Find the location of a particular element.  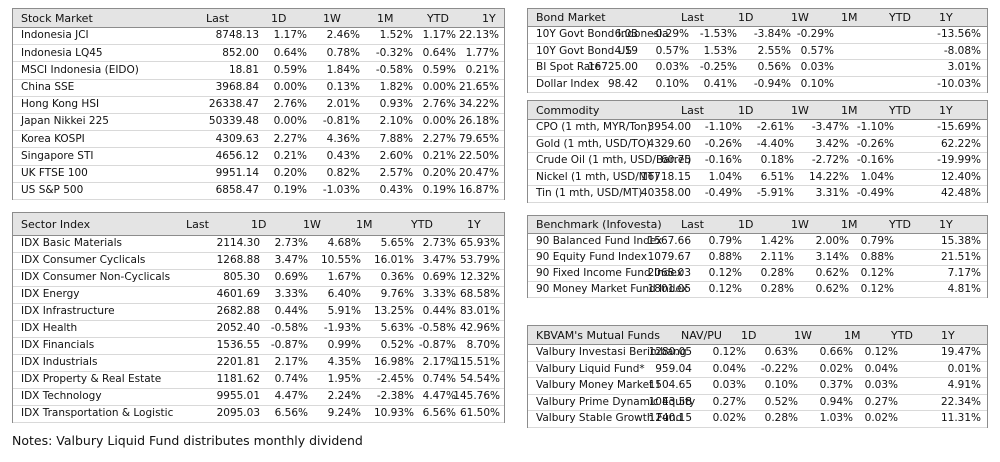

row-label: China SSE is located at coordinates (48, 86).